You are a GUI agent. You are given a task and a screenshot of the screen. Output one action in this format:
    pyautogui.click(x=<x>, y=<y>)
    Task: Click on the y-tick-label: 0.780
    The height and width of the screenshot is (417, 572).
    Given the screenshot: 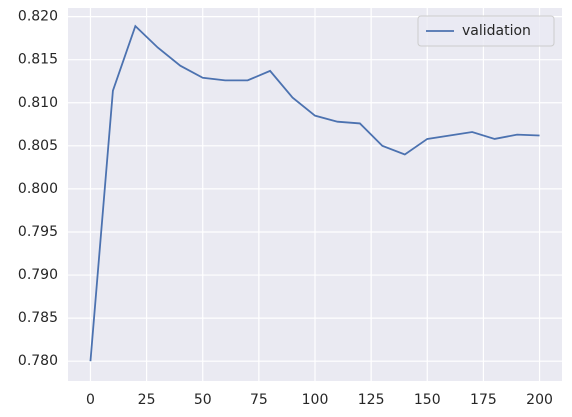 What is the action you would take?
    pyautogui.click(x=38, y=361)
    